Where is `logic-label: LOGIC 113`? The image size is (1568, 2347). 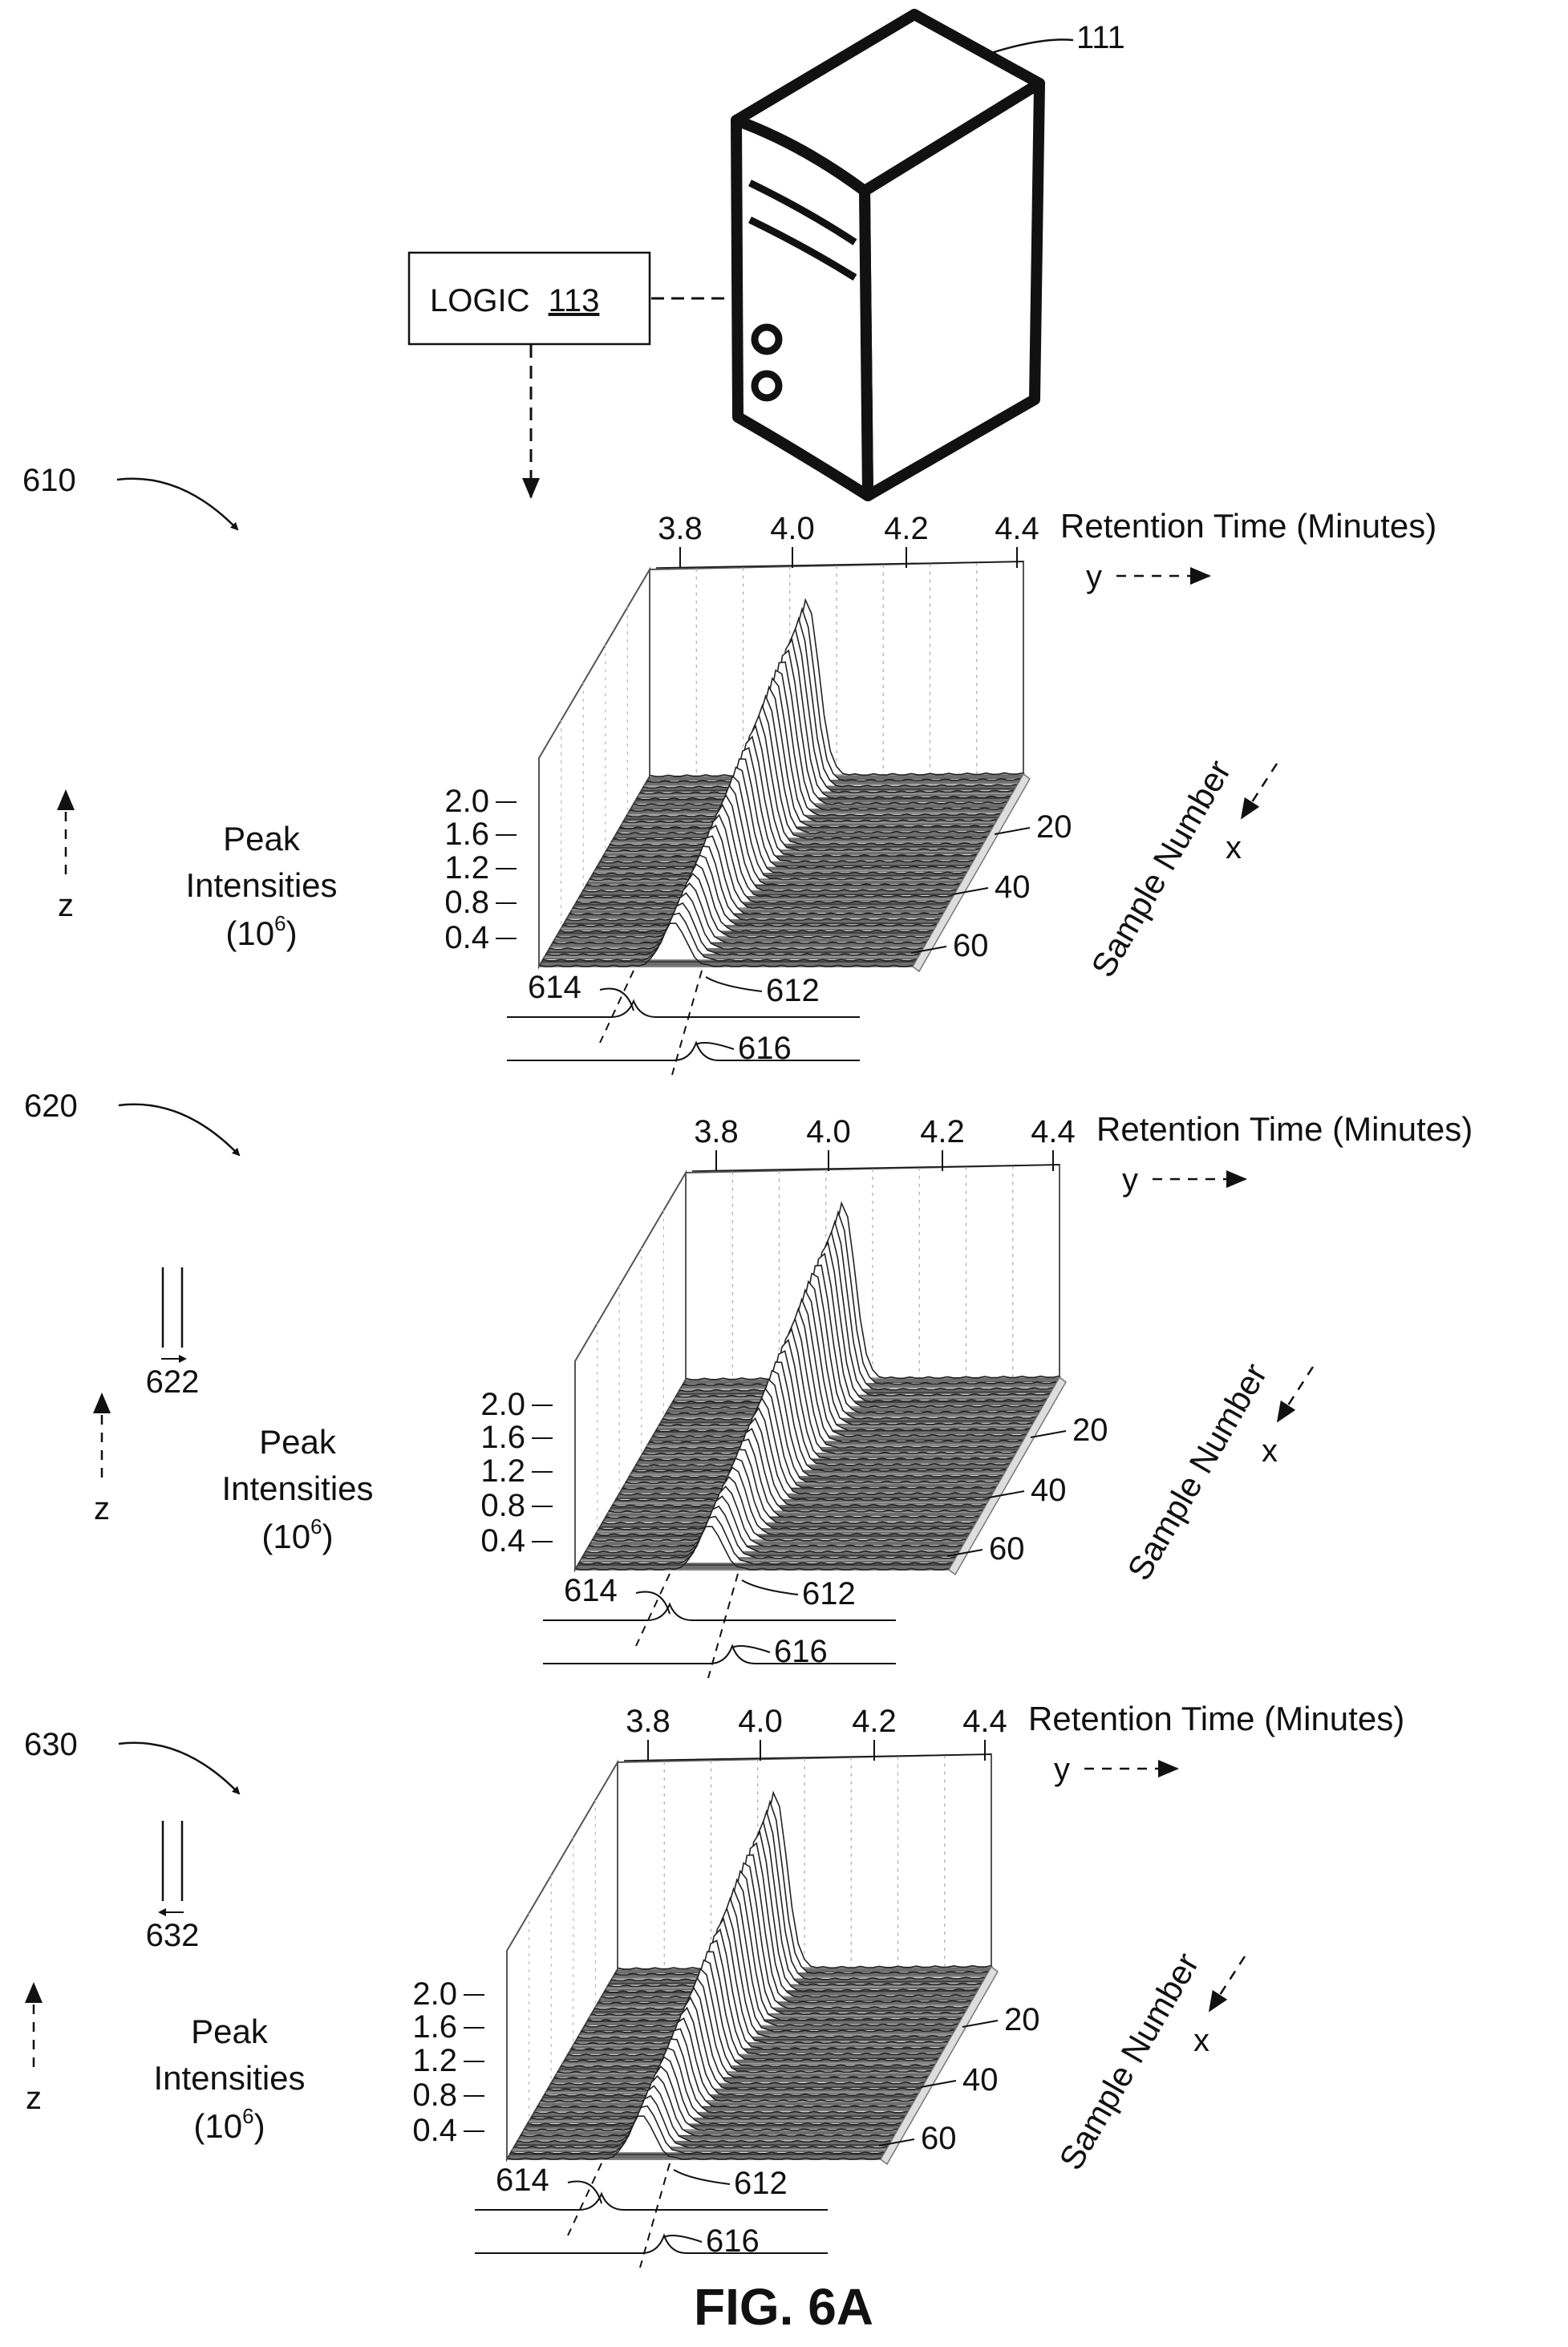
logic-label: LOGIC 113 is located at coordinates (514, 300).